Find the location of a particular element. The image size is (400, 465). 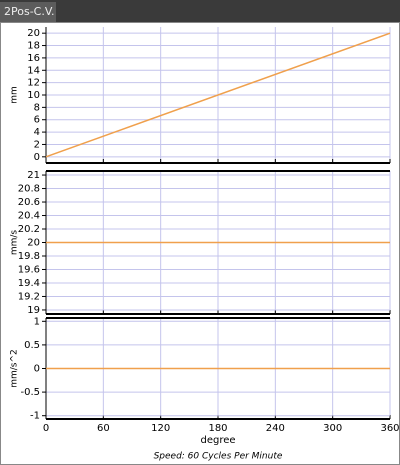

y-tick-label: -1 is located at coordinates (35, 416).